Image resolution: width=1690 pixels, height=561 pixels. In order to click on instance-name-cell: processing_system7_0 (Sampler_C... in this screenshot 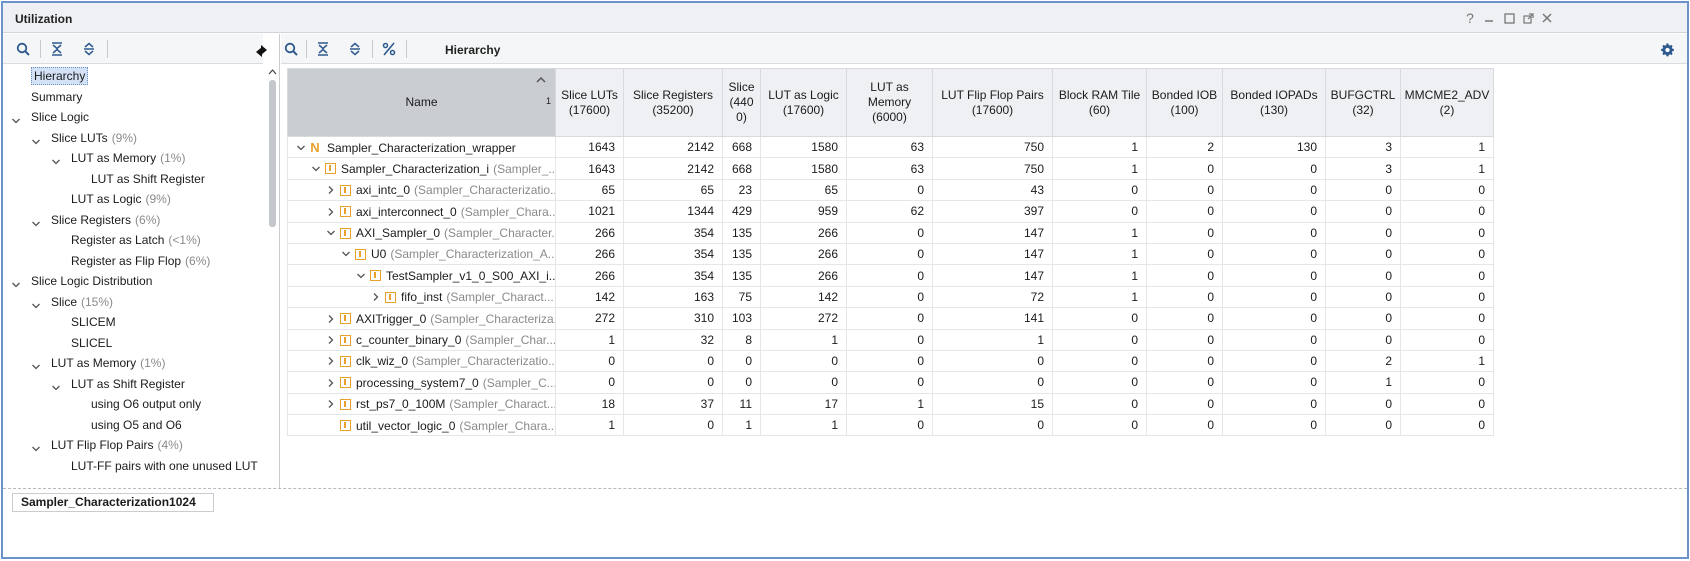, I will do `click(421, 382)`.